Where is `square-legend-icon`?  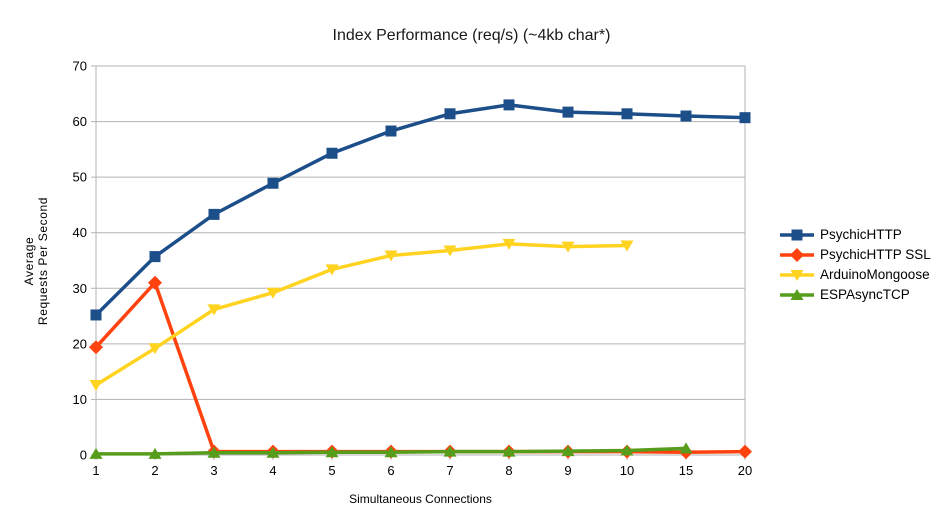 square-legend-icon is located at coordinates (797, 234).